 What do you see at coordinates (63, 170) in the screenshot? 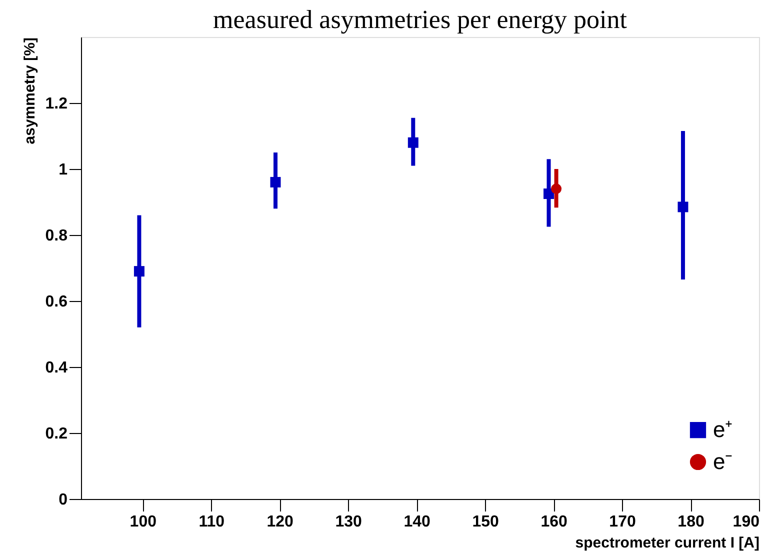
I see `y-tick-label: 1` at bounding box center [63, 170].